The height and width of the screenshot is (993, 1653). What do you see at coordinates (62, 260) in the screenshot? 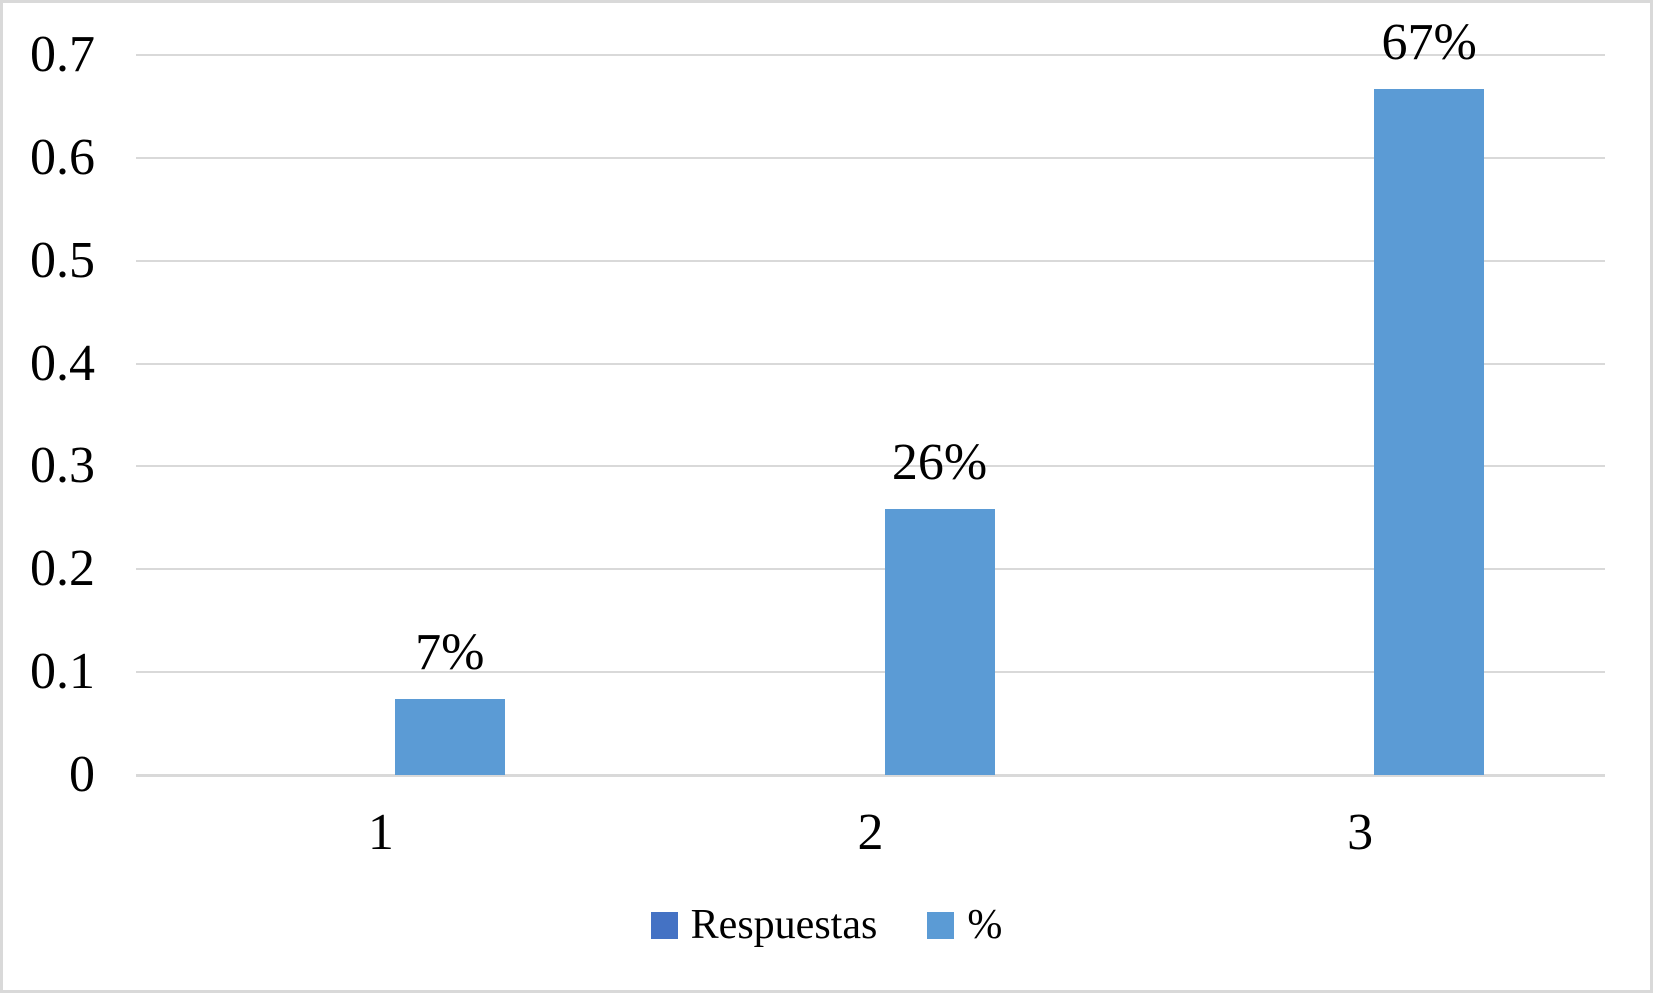
I see `y-axis-tick-label: 0.5` at bounding box center [62, 260].